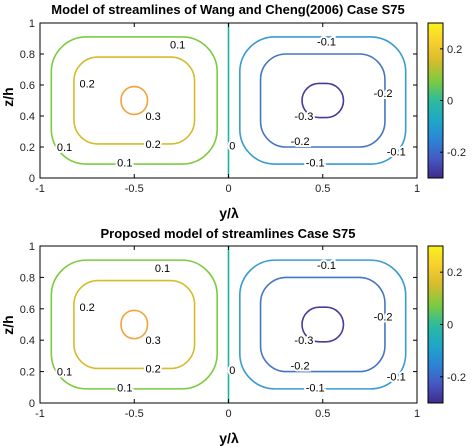 Image resolution: width=474 pixels, height=447 pixels. What do you see at coordinates (446, 100) in the screenshot?
I see `colorbar-top: 0.2 0 -0.2` at bounding box center [446, 100].